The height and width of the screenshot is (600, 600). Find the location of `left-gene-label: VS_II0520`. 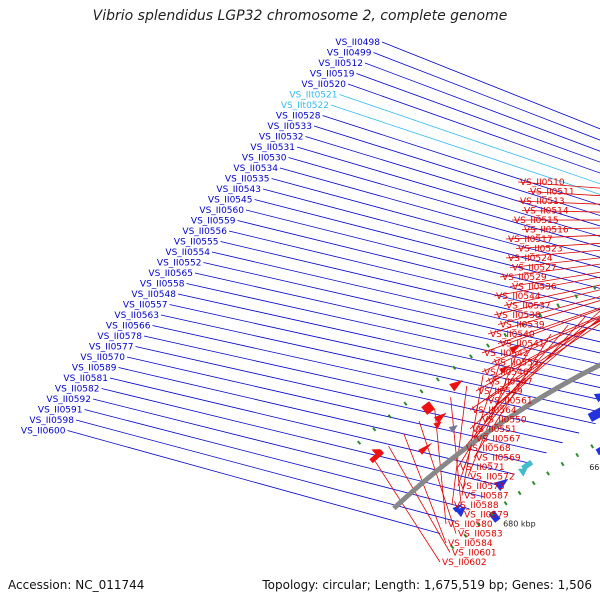

left-gene-label: VS_II0520 is located at coordinates (323, 85).